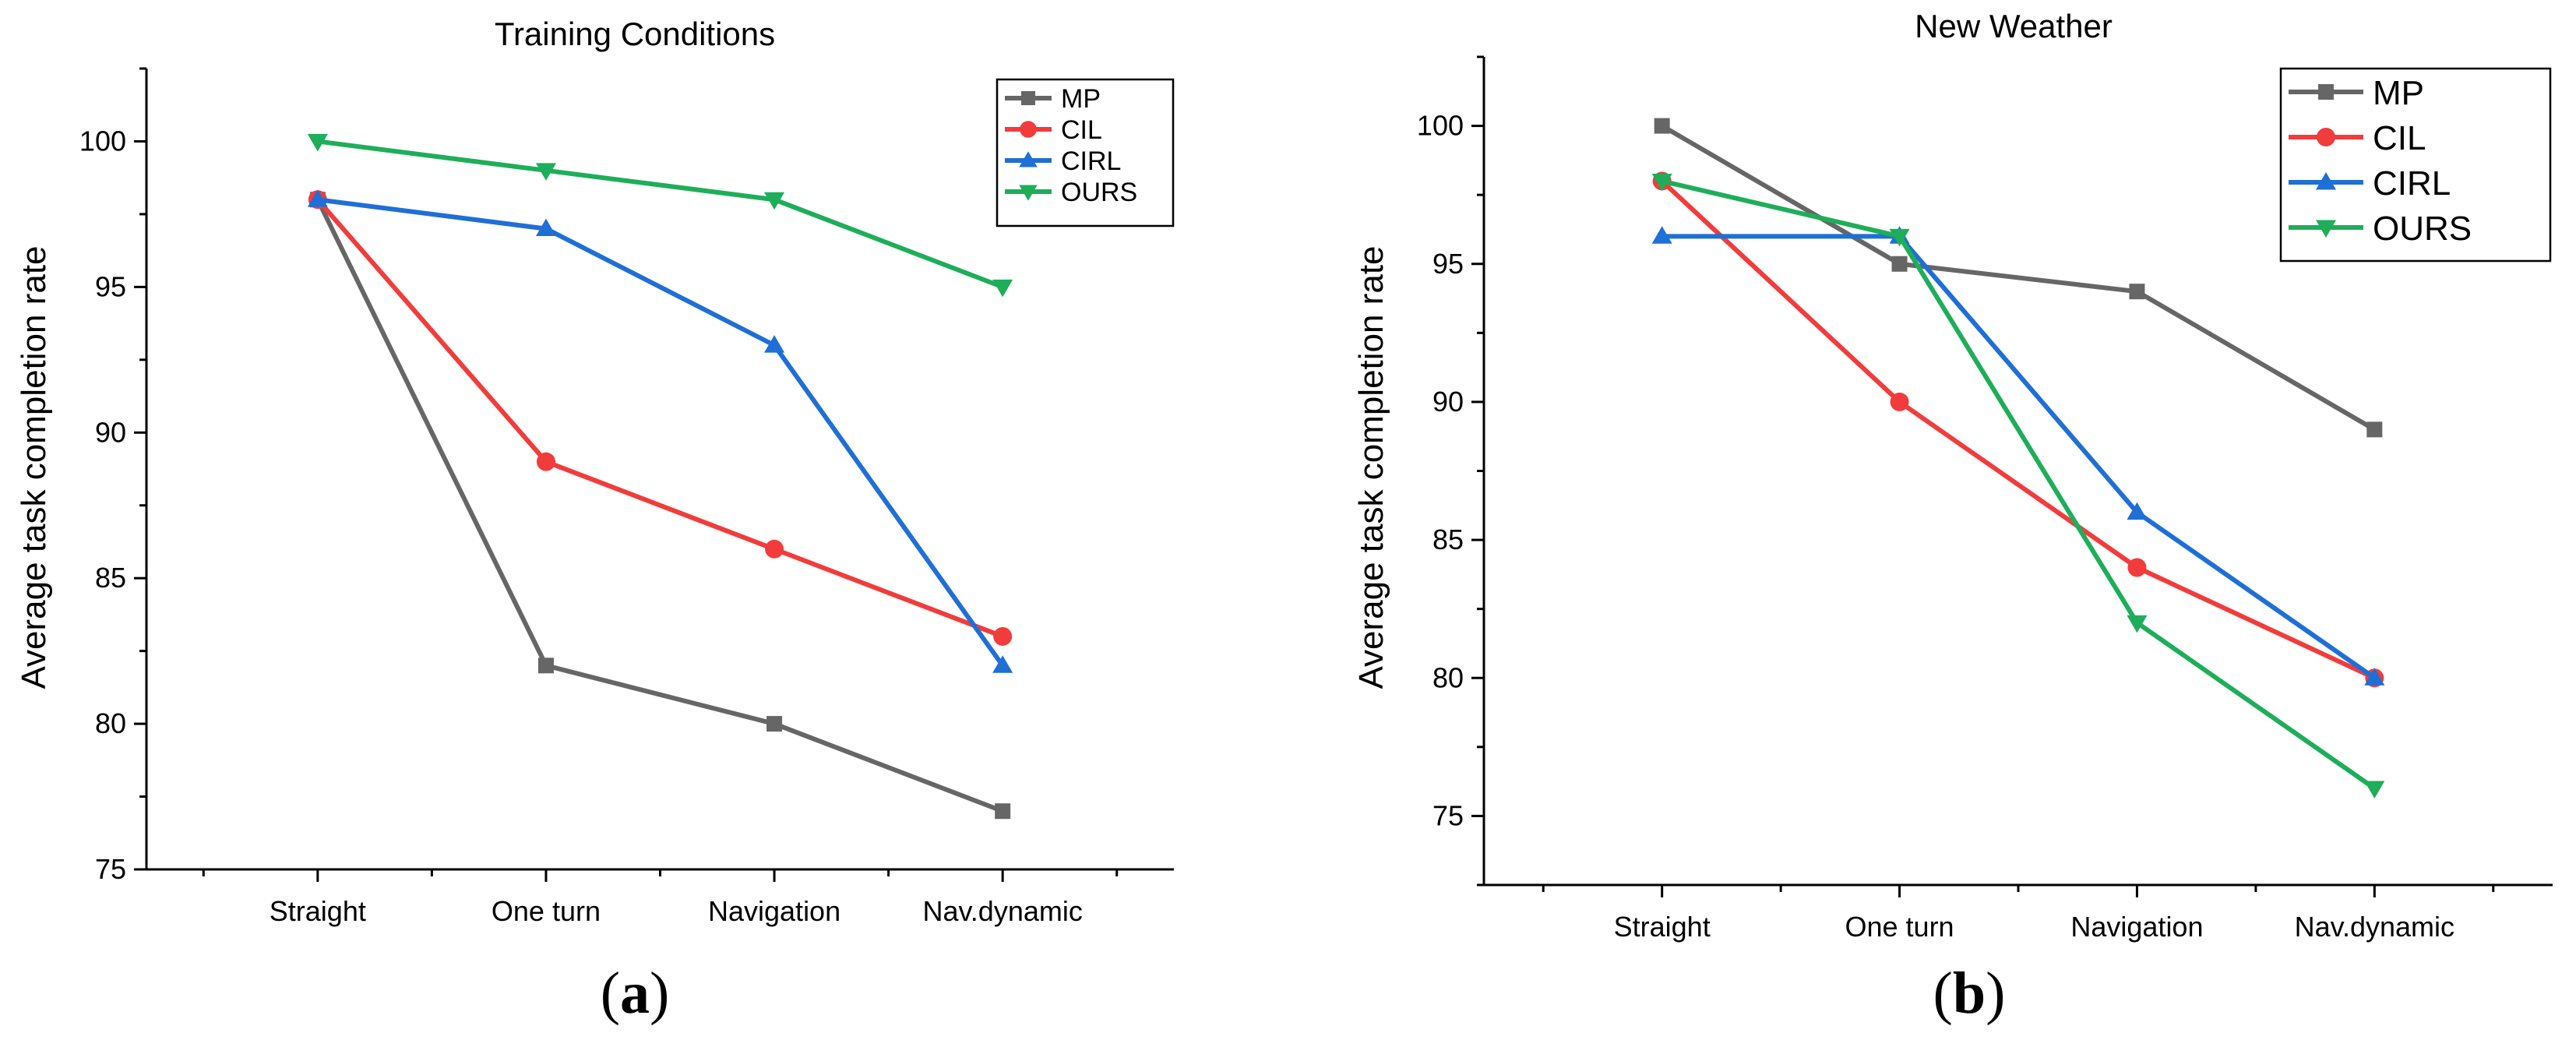 This screenshot has width=2576, height=1040. I want to click on panel-label: (b), so click(1969, 993).